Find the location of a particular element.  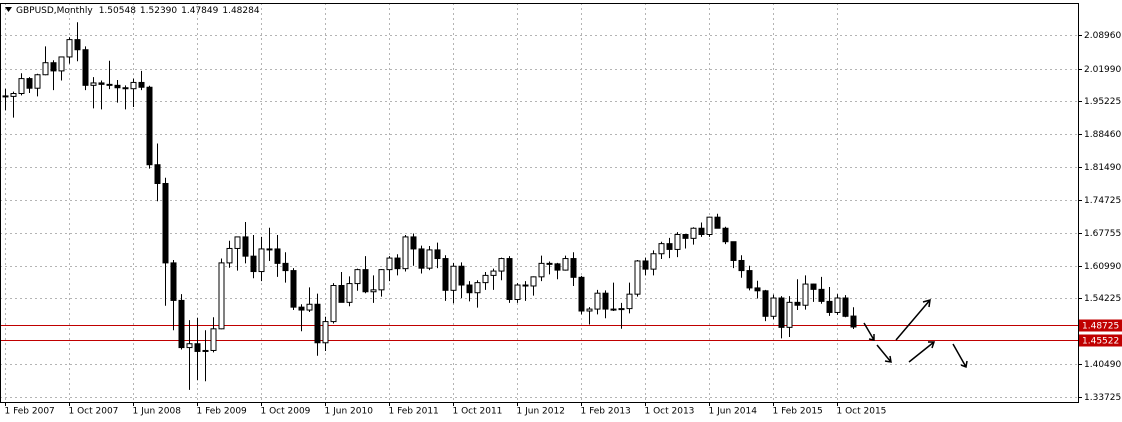

arrow is located at coordinates (884, 353).